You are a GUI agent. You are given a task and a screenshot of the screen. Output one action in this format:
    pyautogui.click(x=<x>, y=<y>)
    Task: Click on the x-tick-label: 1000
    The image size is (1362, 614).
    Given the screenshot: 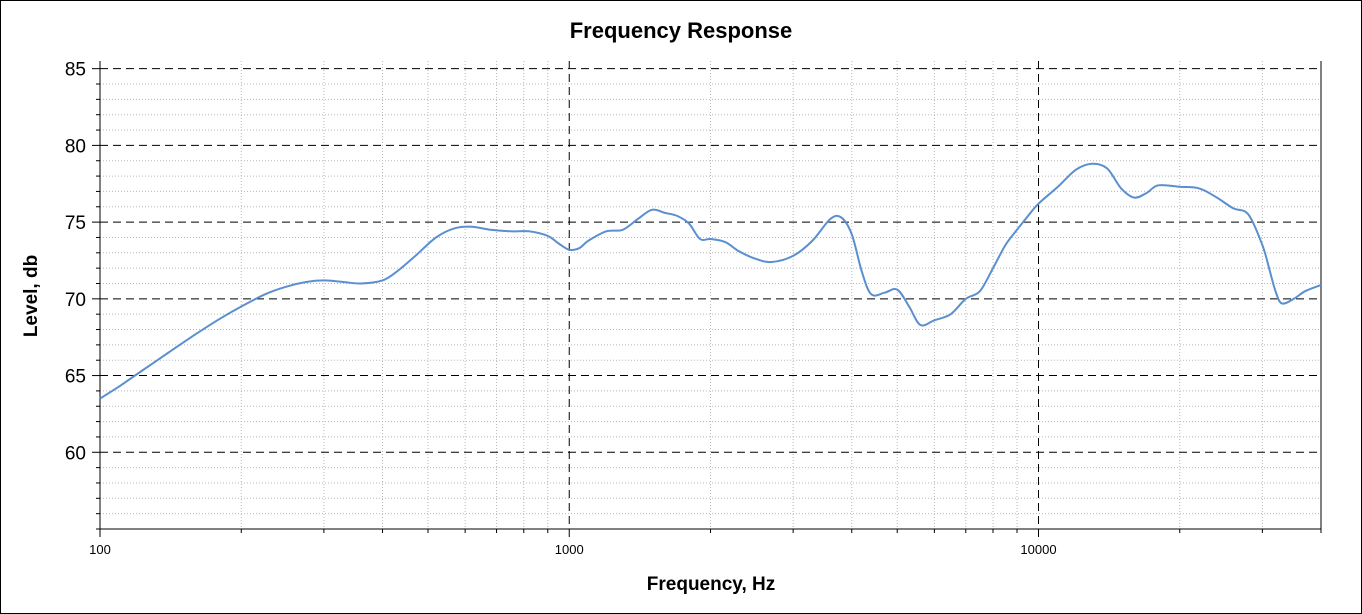 What is the action you would take?
    pyautogui.click(x=569, y=549)
    